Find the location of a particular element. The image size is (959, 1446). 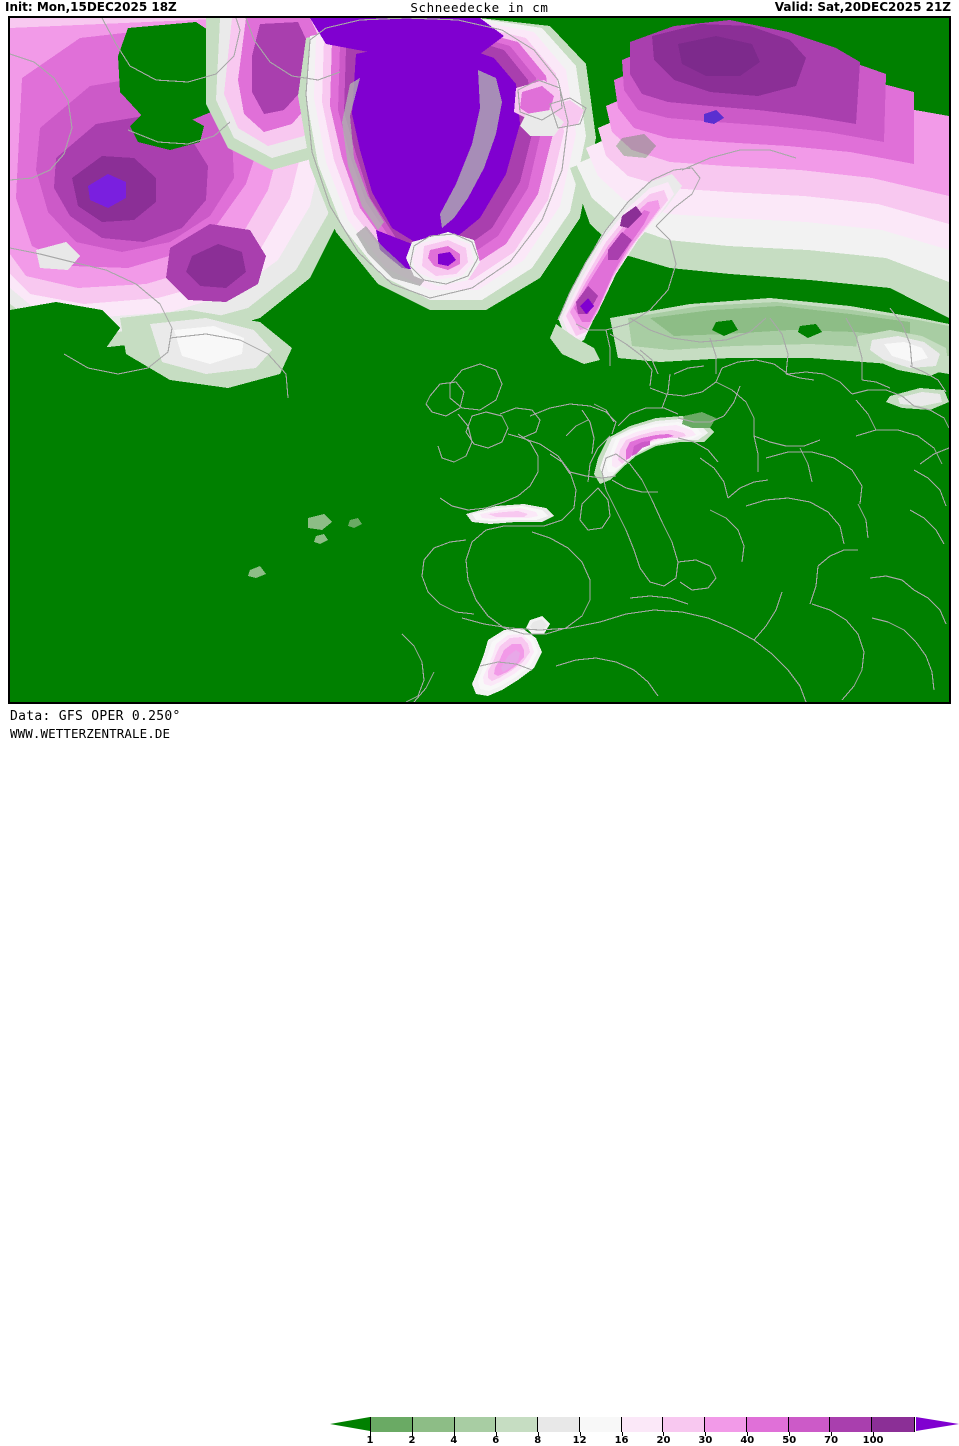

colorbar-label-100: 100 is located at coordinates (873, 1440).